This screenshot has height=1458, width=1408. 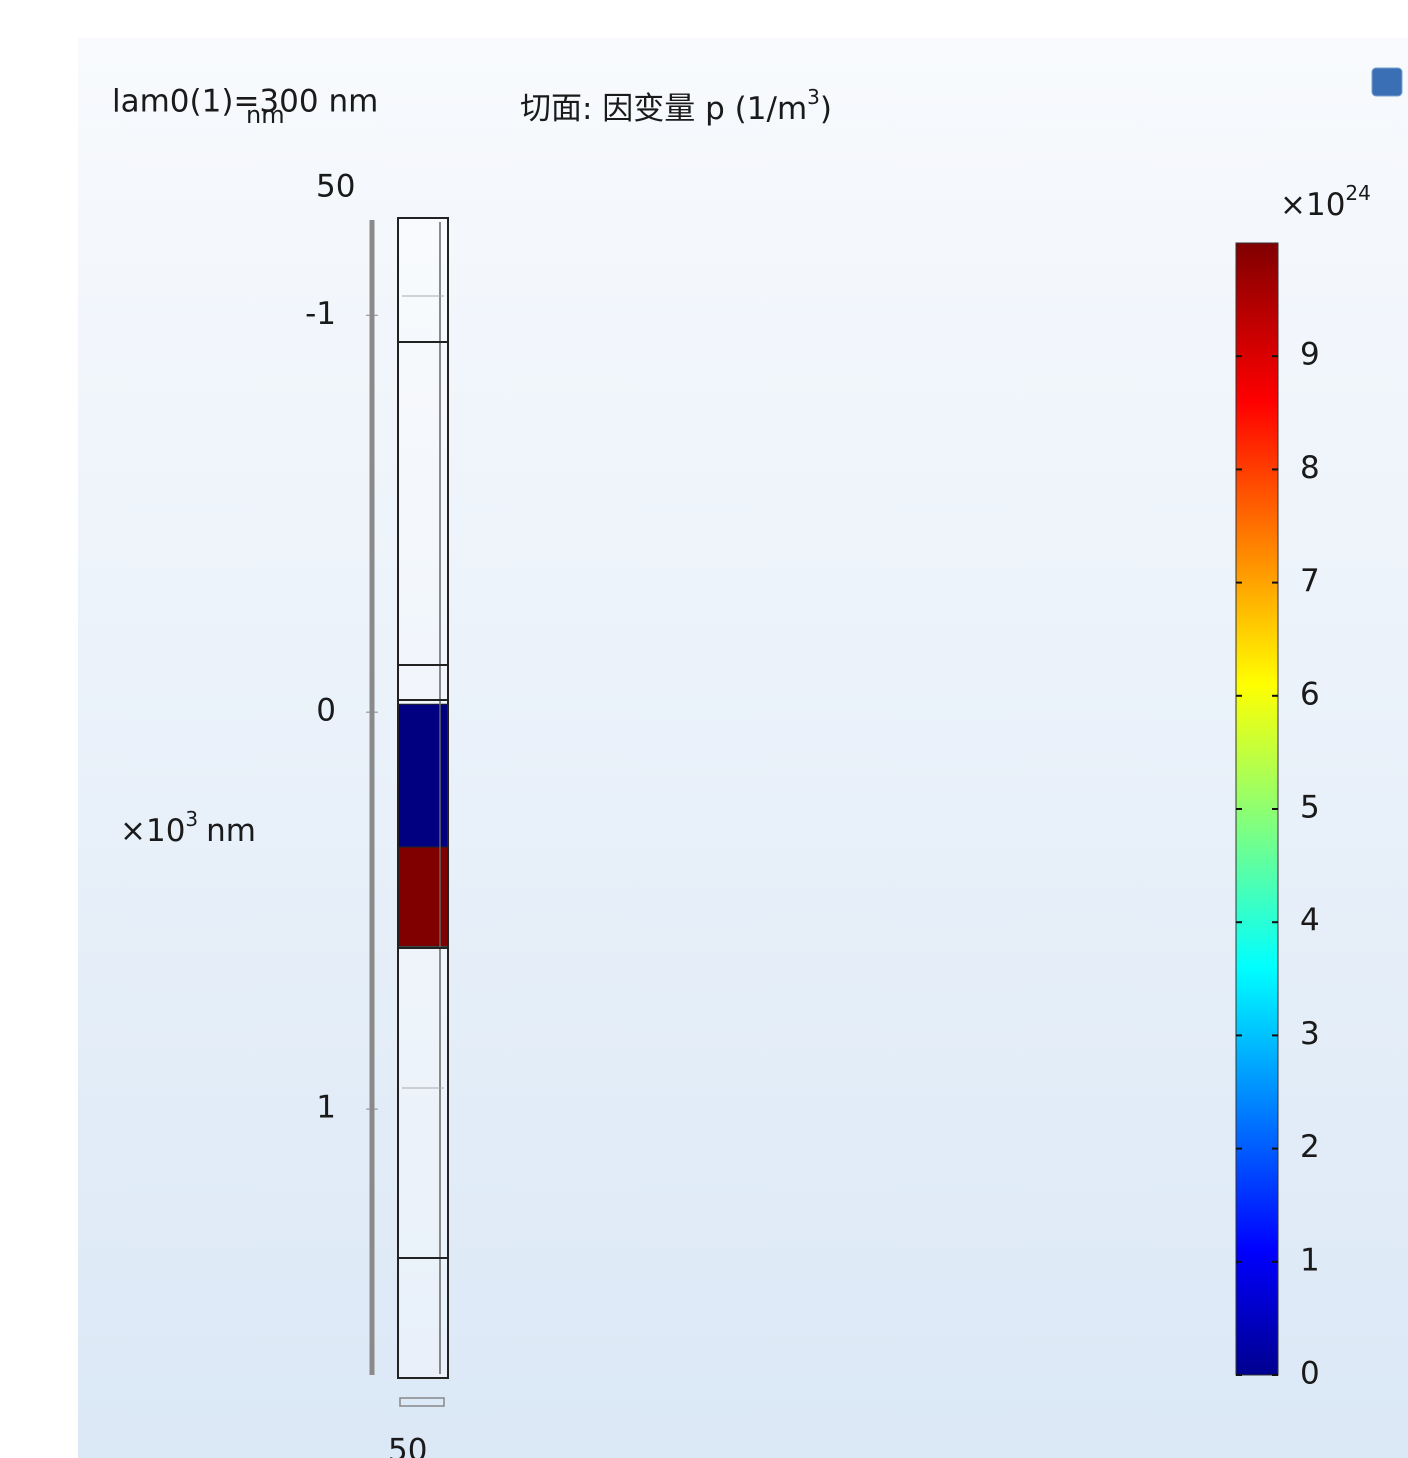 I want to click on overlap-unit: nm, so click(x=265, y=115).